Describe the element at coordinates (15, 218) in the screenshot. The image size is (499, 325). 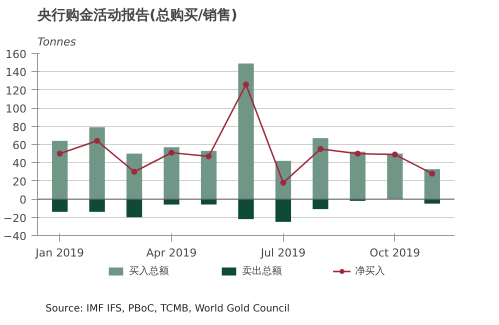
I see `y-tick-label: −20` at that location.